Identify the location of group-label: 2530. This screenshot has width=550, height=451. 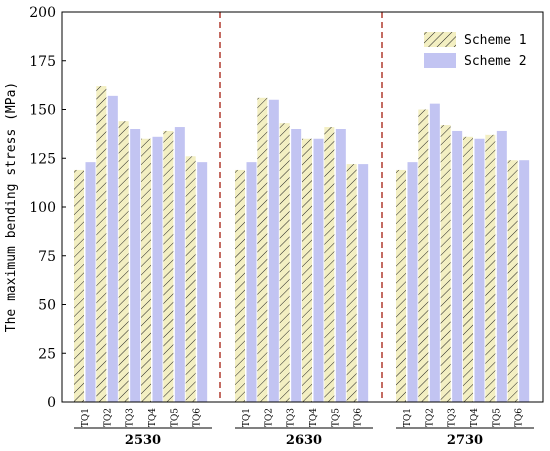
(143, 440).